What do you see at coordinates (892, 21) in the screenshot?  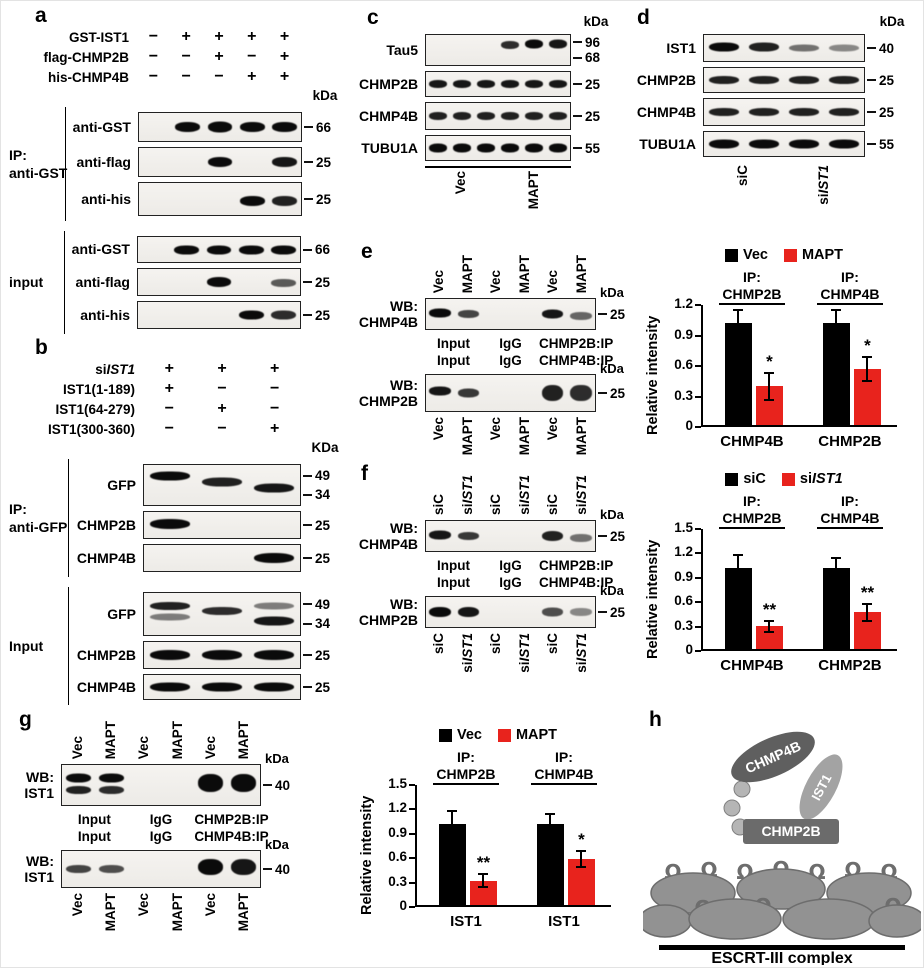 I see `kda-header: kDa` at bounding box center [892, 21].